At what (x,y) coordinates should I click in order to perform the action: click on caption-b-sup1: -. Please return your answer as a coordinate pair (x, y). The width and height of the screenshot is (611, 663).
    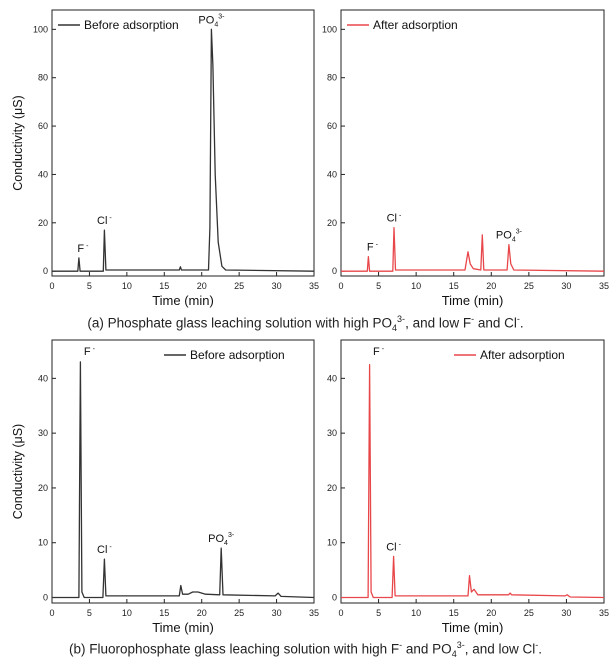
    Looking at the image, I should click on (401, 645).